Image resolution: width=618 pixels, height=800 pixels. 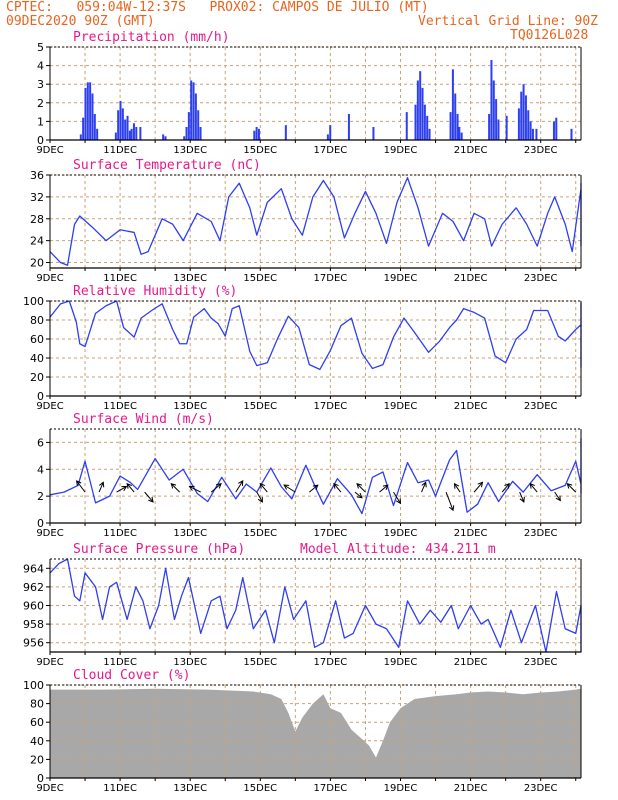 What do you see at coordinates (131, 675) in the screenshot?
I see `panel-title: Cloud Cover (%)` at bounding box center [131, 675].